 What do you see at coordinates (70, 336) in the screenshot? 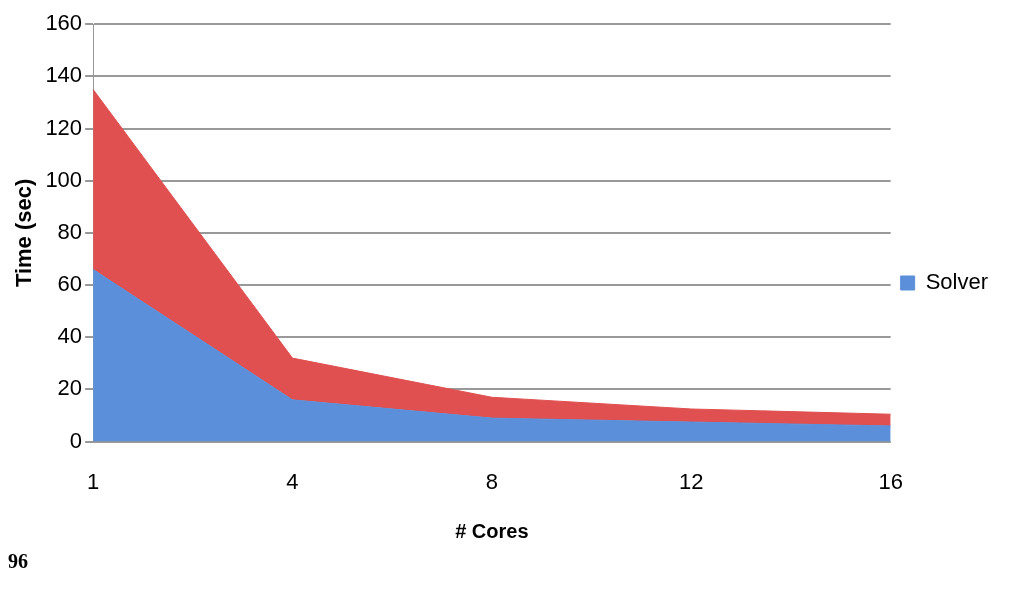
I see `y-tick-label: 40` at bounding box center [70, 336].